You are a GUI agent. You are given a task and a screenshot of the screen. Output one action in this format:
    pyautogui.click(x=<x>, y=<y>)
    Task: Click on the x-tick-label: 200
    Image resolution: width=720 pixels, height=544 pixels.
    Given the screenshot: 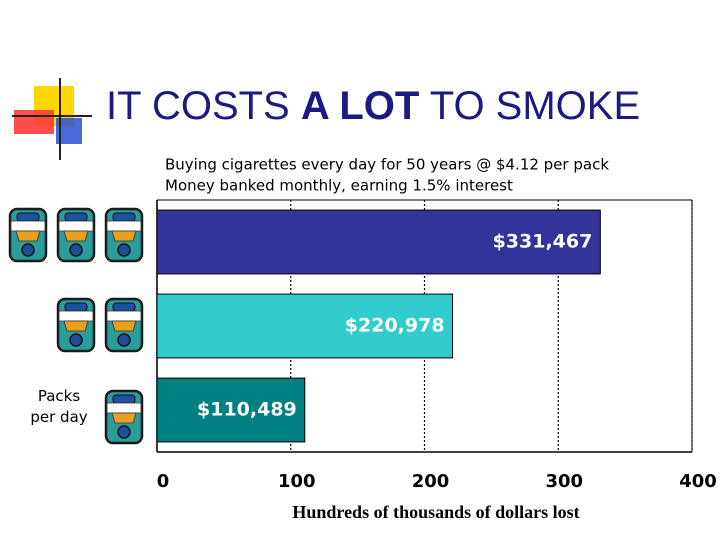 What is the action you would take?
    pyautogui.click(x=431, y=481)
    